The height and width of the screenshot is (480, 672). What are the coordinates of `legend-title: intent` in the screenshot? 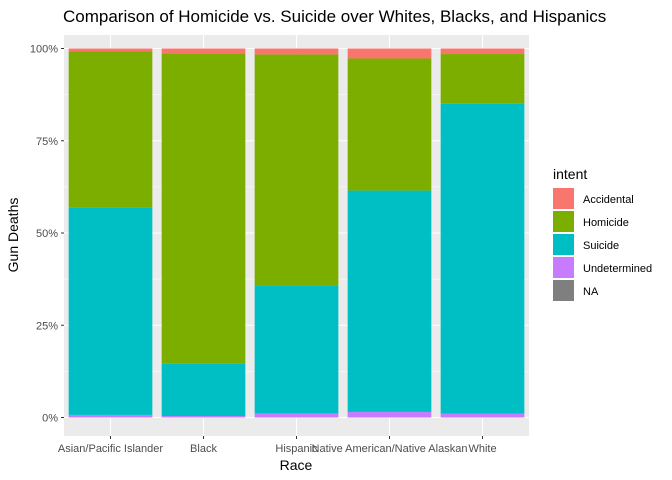 It's located at (570, 174).